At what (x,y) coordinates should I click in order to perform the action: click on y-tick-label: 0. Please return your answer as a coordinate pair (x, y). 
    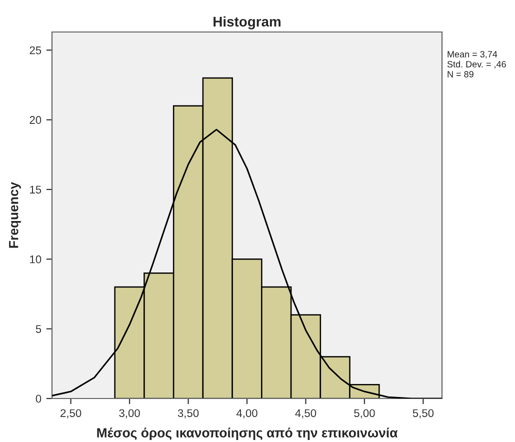
    Looking at the image, I should click on (39, 398).